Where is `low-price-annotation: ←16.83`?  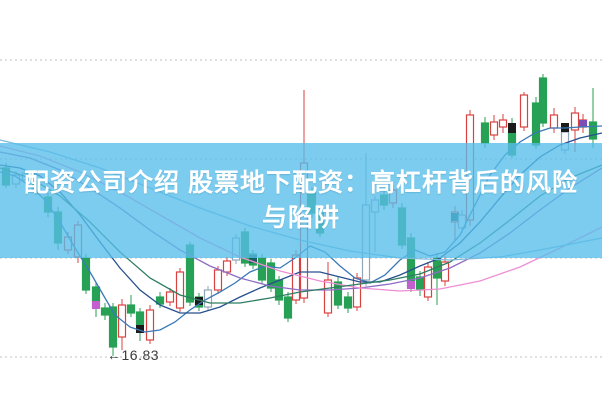 low-price-annotation: ←16.83 is located at coordinates (133, 355).